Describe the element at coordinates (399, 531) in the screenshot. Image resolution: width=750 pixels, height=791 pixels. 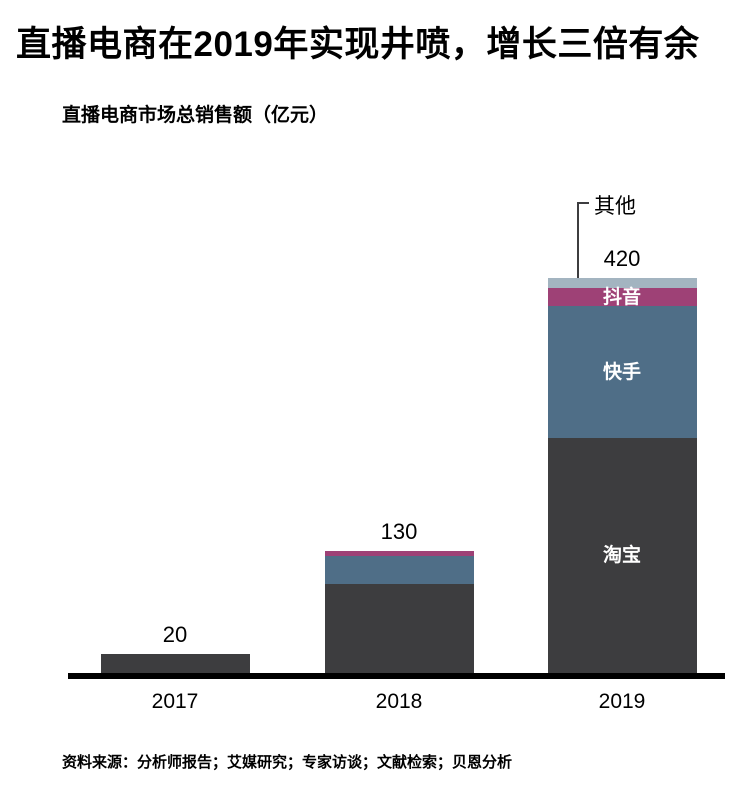
I see `bar-value-label-2018: 130` at that location.